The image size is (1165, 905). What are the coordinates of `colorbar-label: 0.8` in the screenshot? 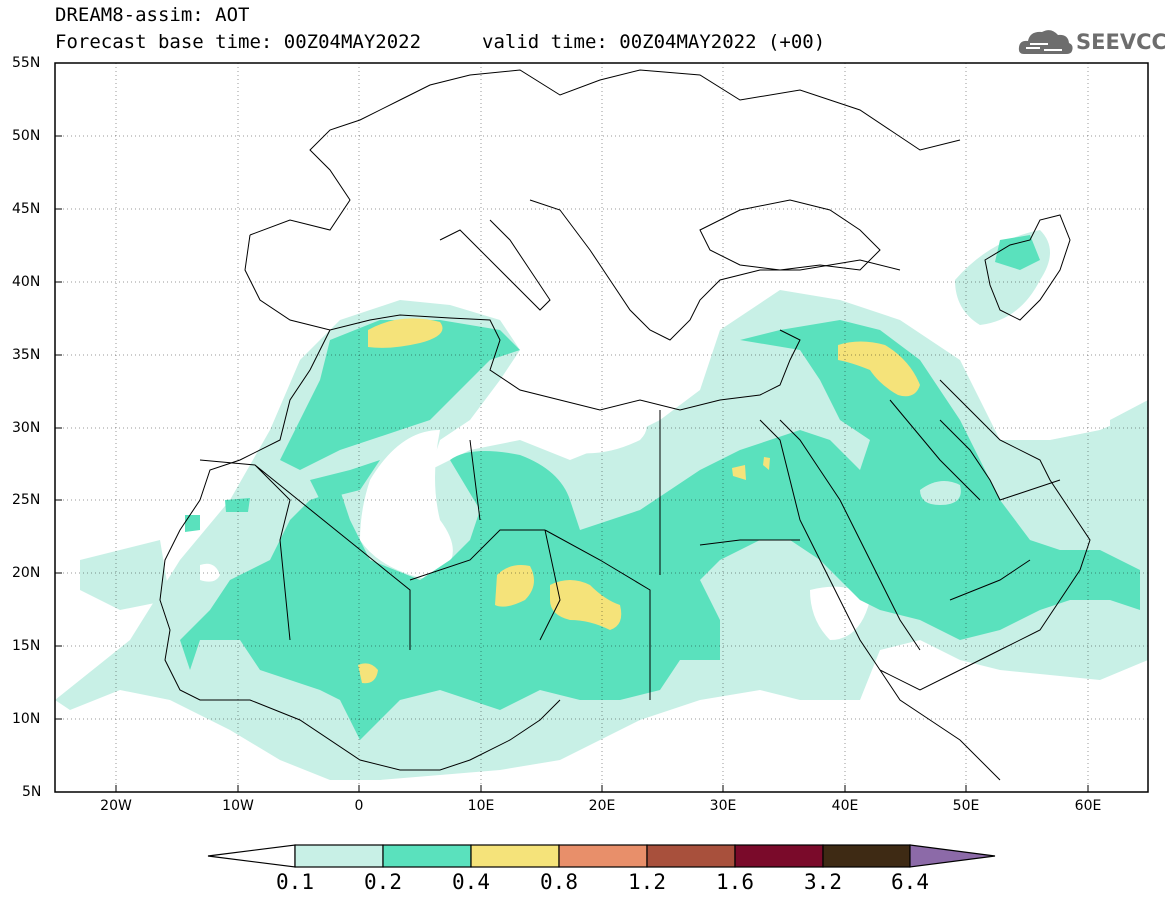 It's located at (559, 882).